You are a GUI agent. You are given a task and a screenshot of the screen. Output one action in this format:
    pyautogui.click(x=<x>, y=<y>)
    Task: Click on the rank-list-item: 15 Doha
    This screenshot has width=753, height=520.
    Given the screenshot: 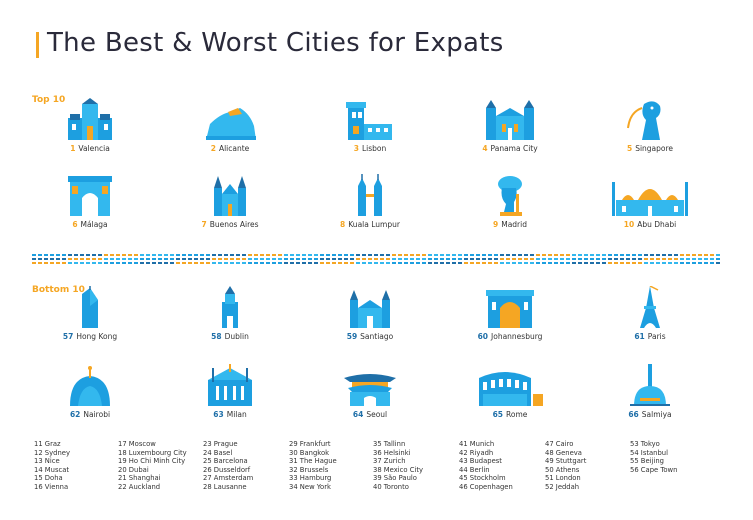 What is the action you would take?
    pyautogui.click(x=48, y=478)
    